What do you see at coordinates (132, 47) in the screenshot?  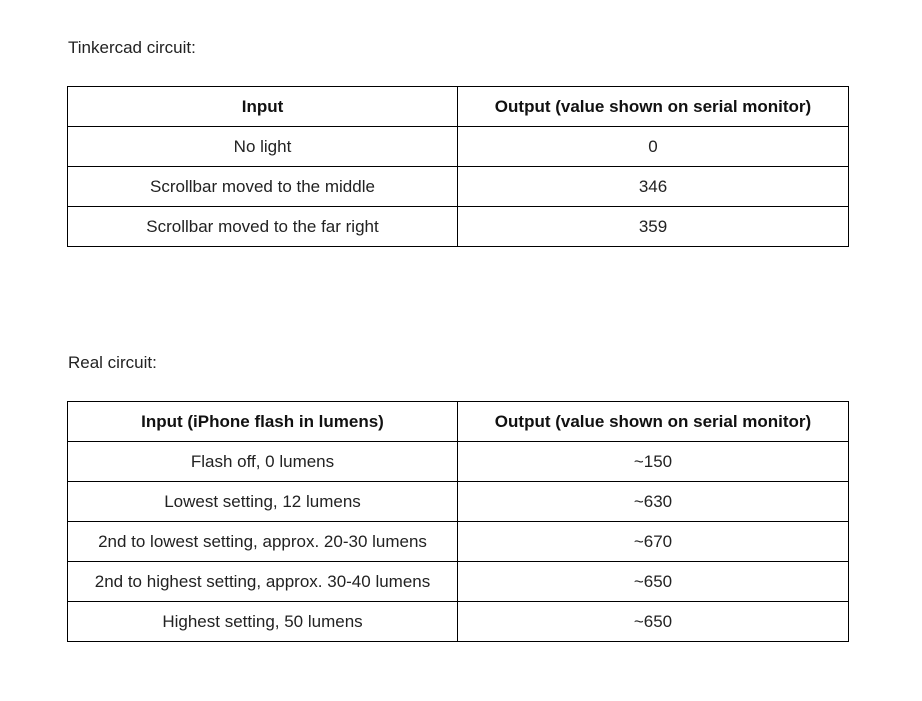 I see `section-heading-tinkercad: Tinkercad circuit:` at bounding box center [132, 47].